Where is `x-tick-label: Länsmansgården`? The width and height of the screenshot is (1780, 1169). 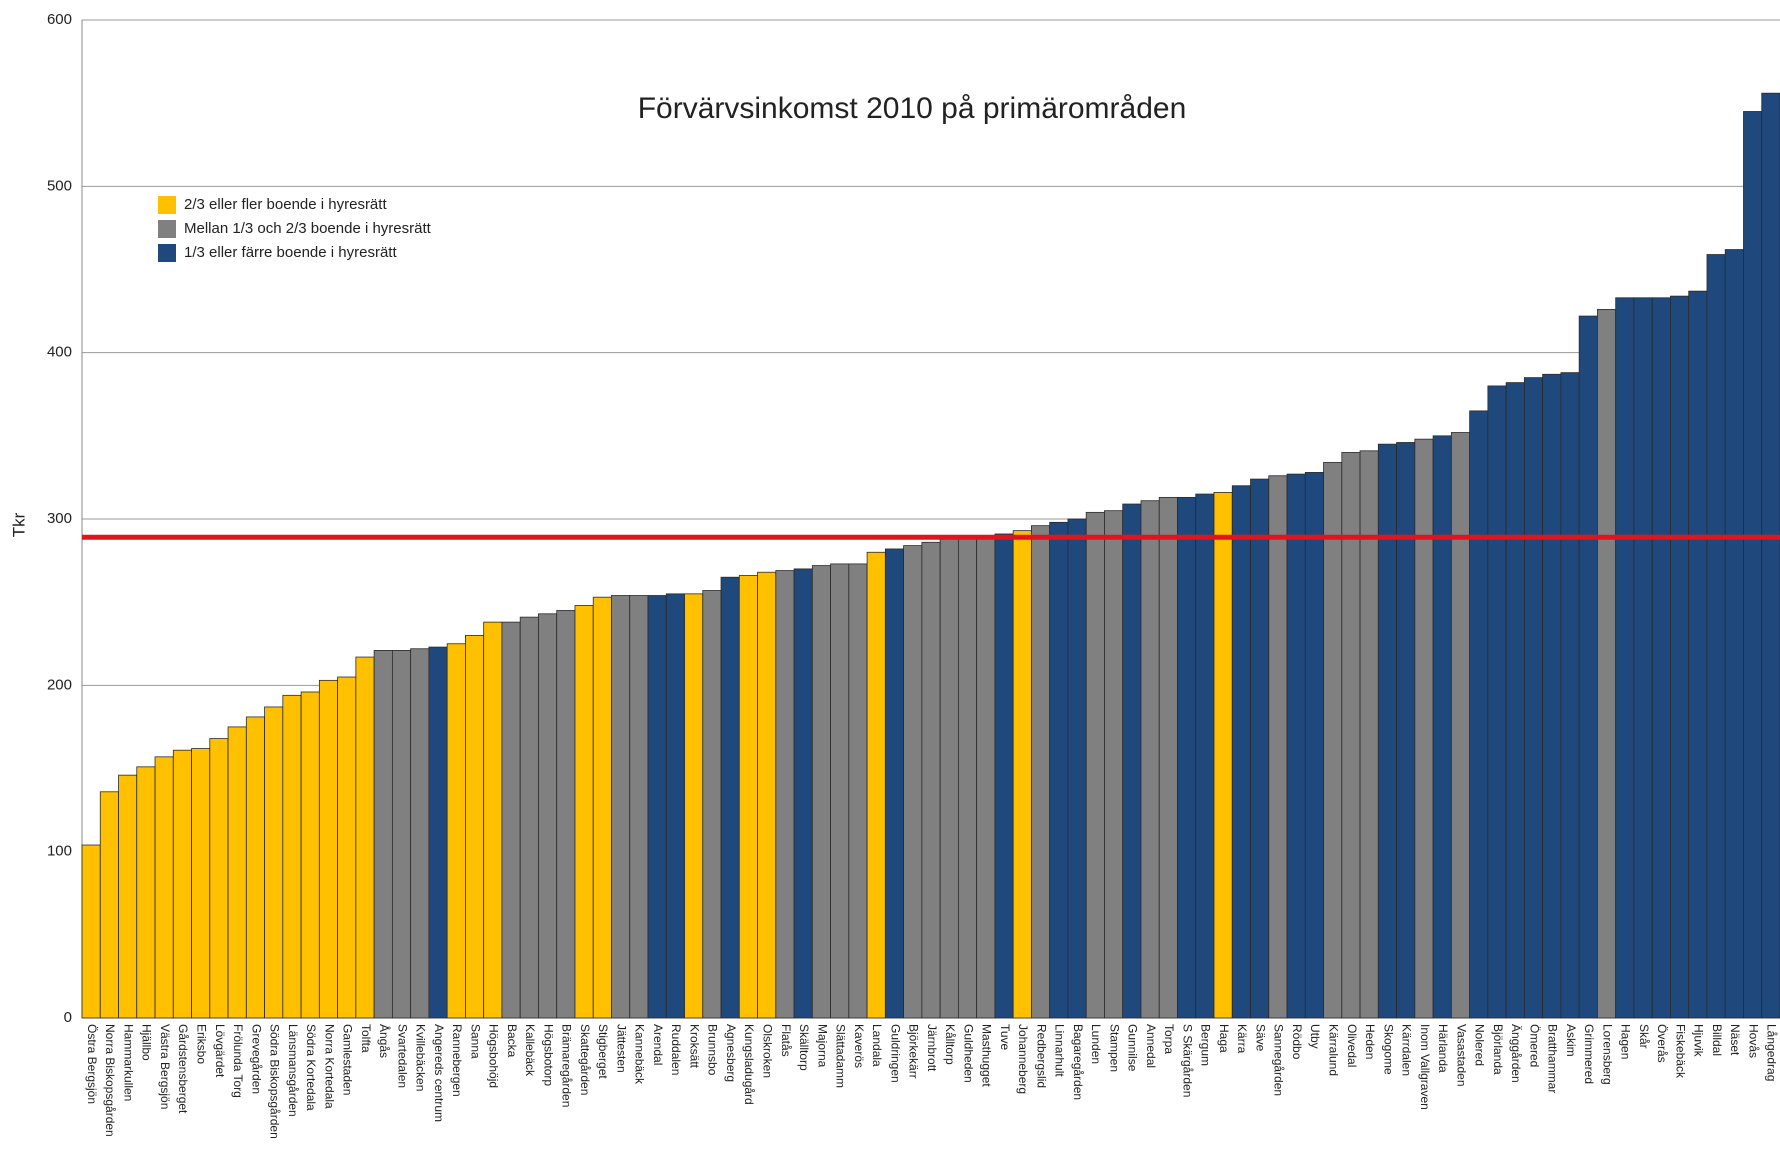
x-tick-label: Länsmansgården is located at coordinates (293, 1070).